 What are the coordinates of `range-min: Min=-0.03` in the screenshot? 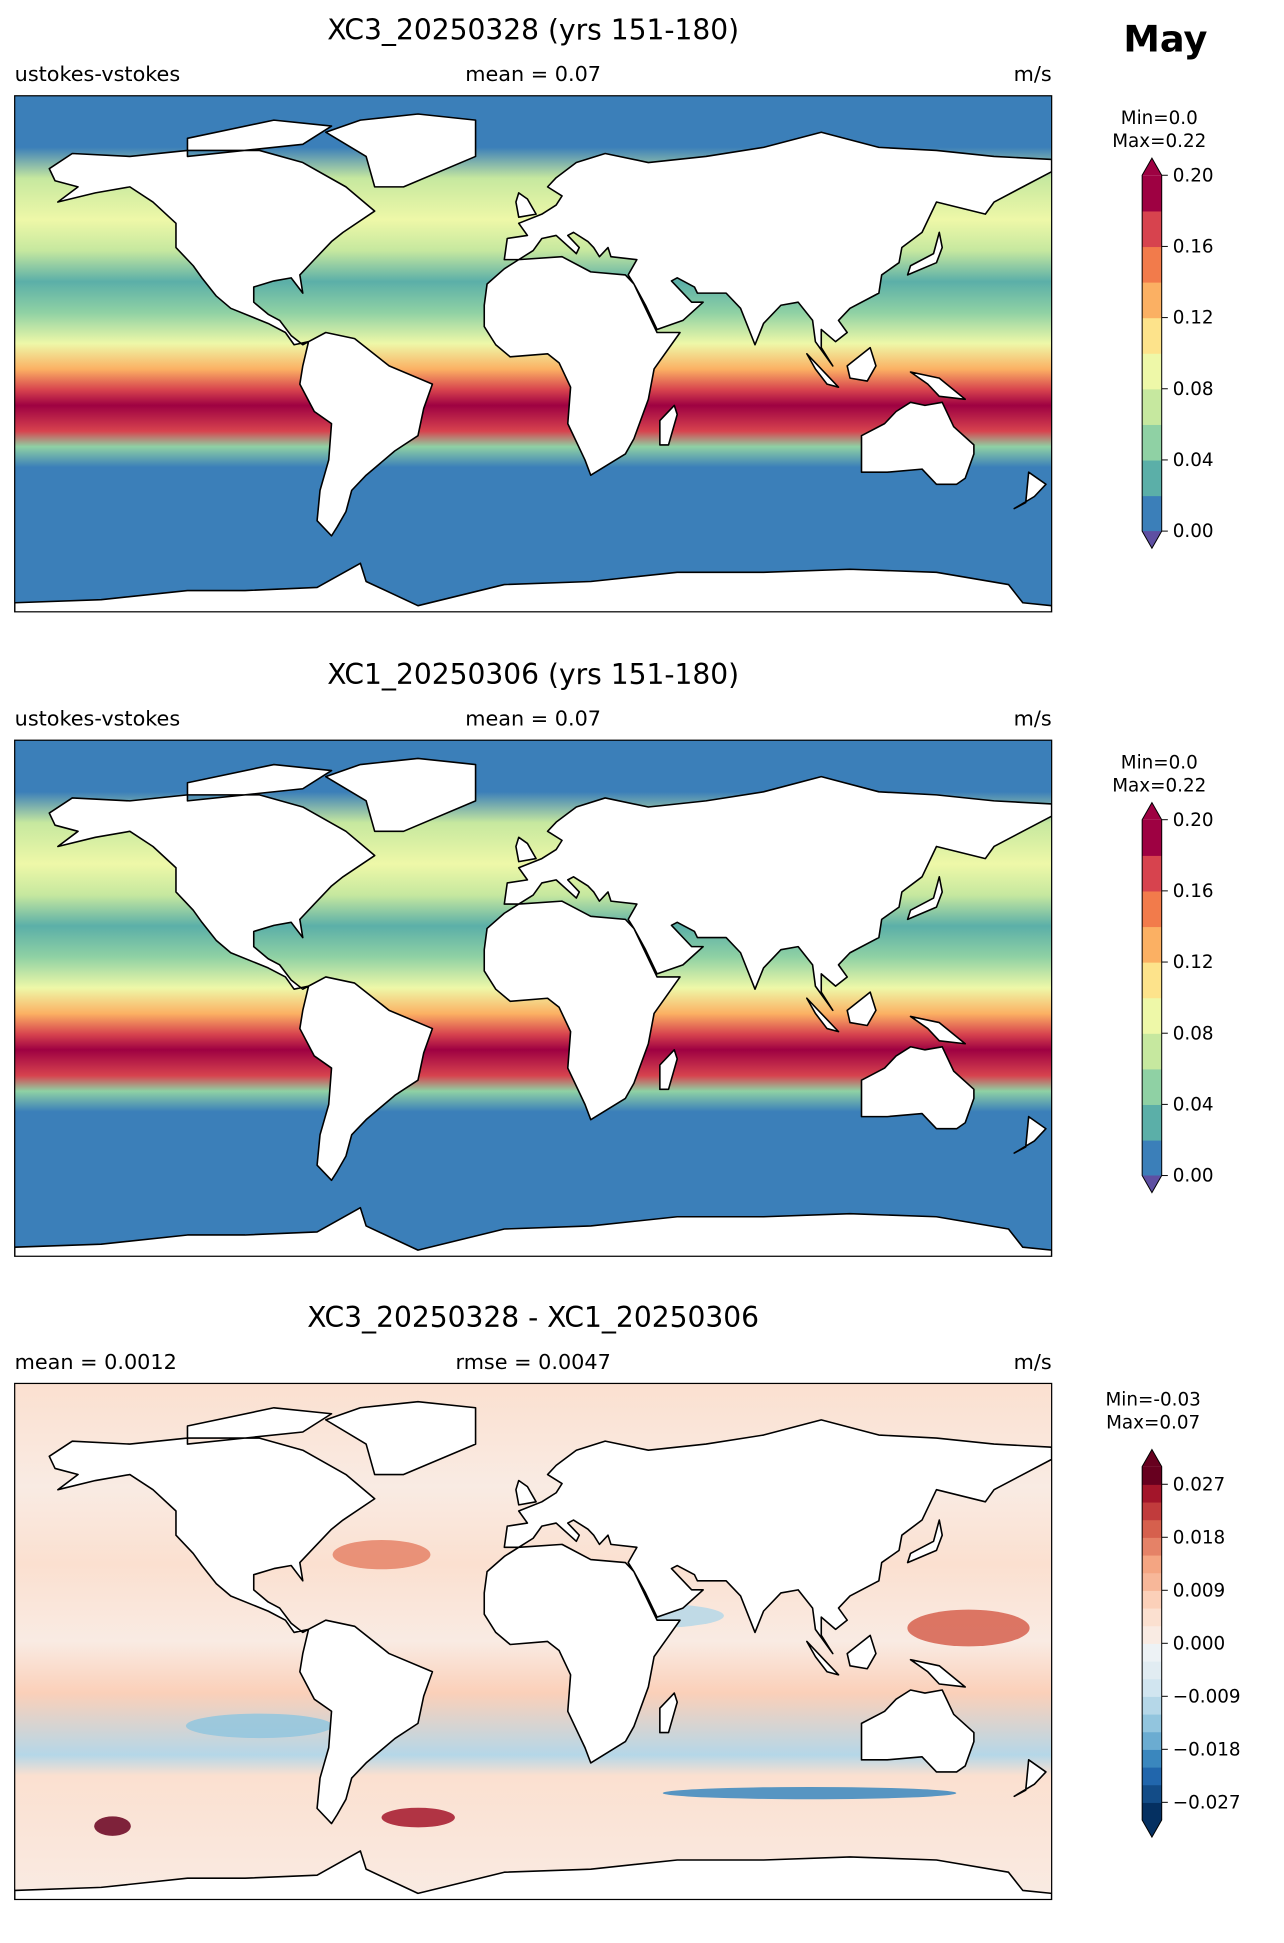 It's located at (1152, 1399).